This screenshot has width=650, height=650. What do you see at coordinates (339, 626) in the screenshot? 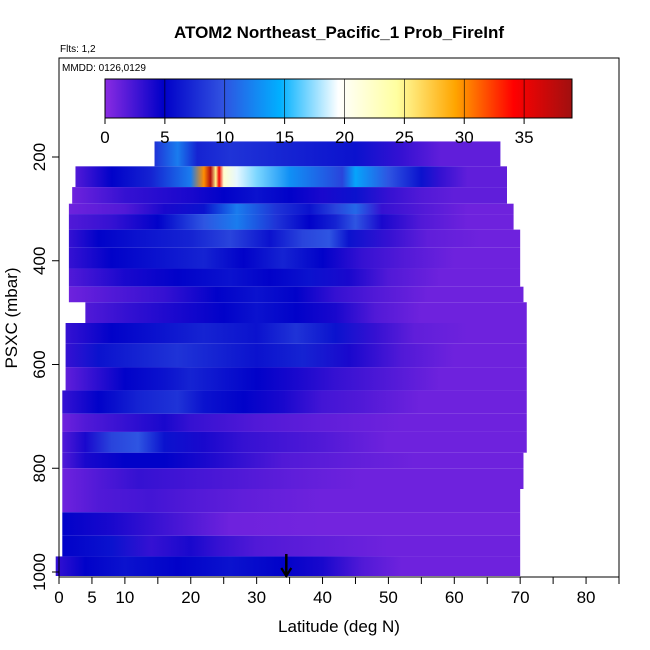
I see `x-axis-label: Latitude (deg N)` at bounding box center [339, 626].